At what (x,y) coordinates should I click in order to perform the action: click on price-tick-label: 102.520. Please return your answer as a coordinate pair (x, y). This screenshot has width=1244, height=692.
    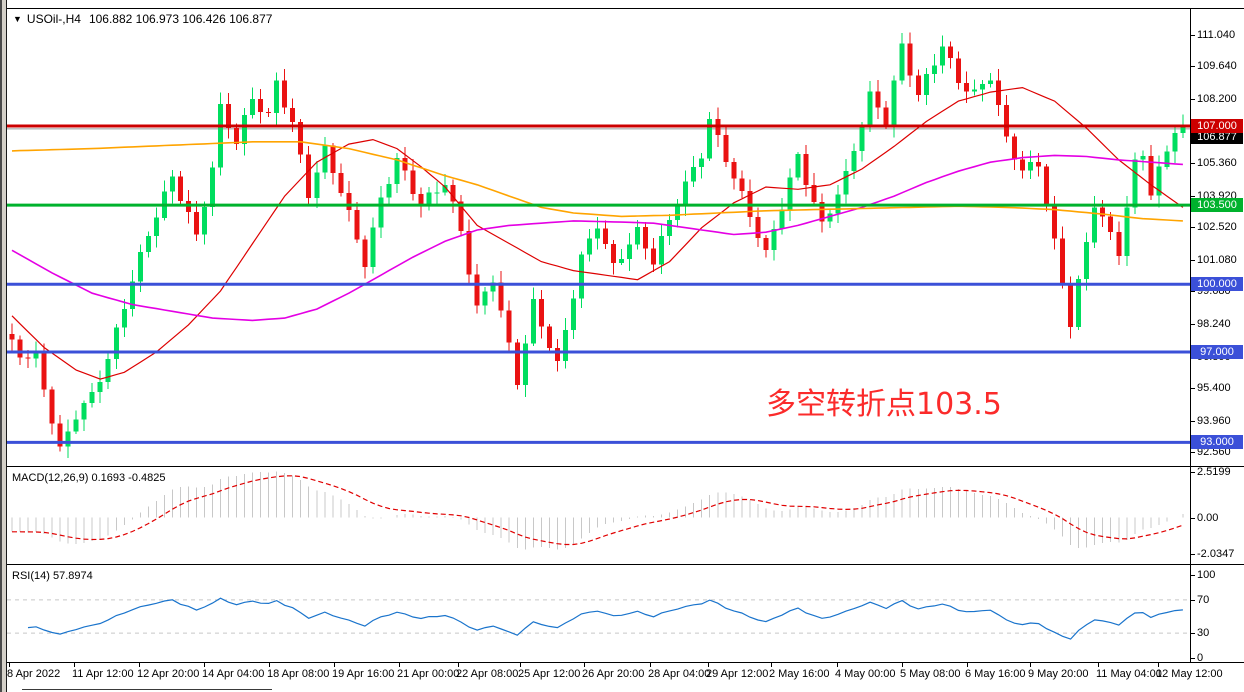
    Looking at the image, I should click on (1217, 227).